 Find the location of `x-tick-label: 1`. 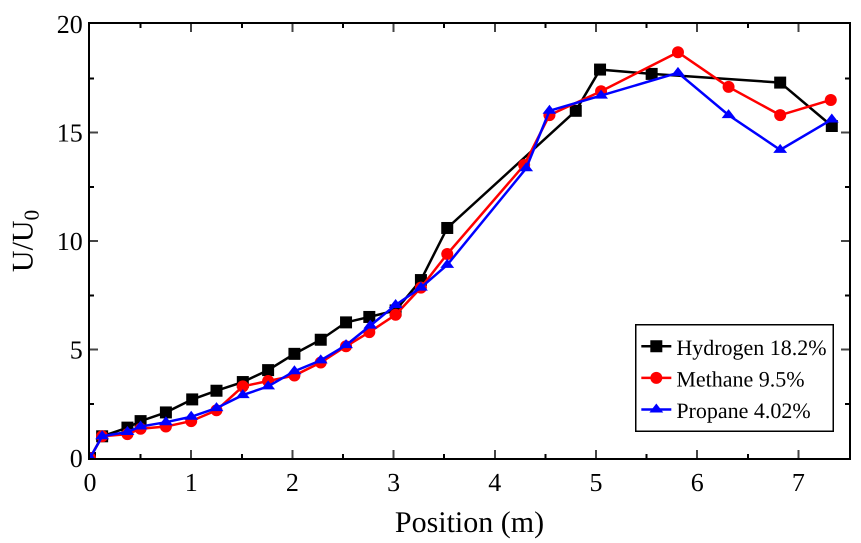

x-tick-label: 1 is located at coordinates (191, 483).